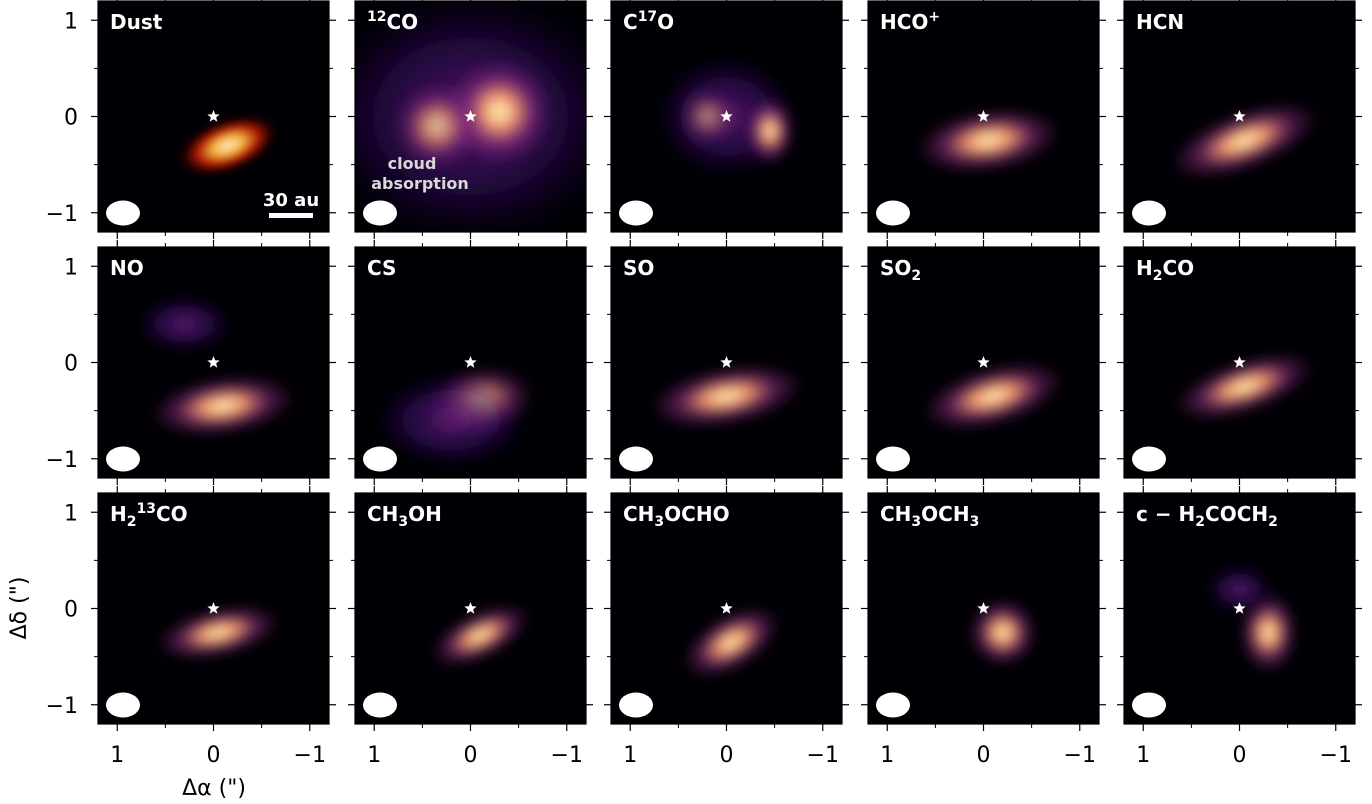 The image size is (1372, 804). What do you see at coordinates (146, 509) in the screenshot?
I see `panel-label-part: 13` at bounding box center [146, 509].